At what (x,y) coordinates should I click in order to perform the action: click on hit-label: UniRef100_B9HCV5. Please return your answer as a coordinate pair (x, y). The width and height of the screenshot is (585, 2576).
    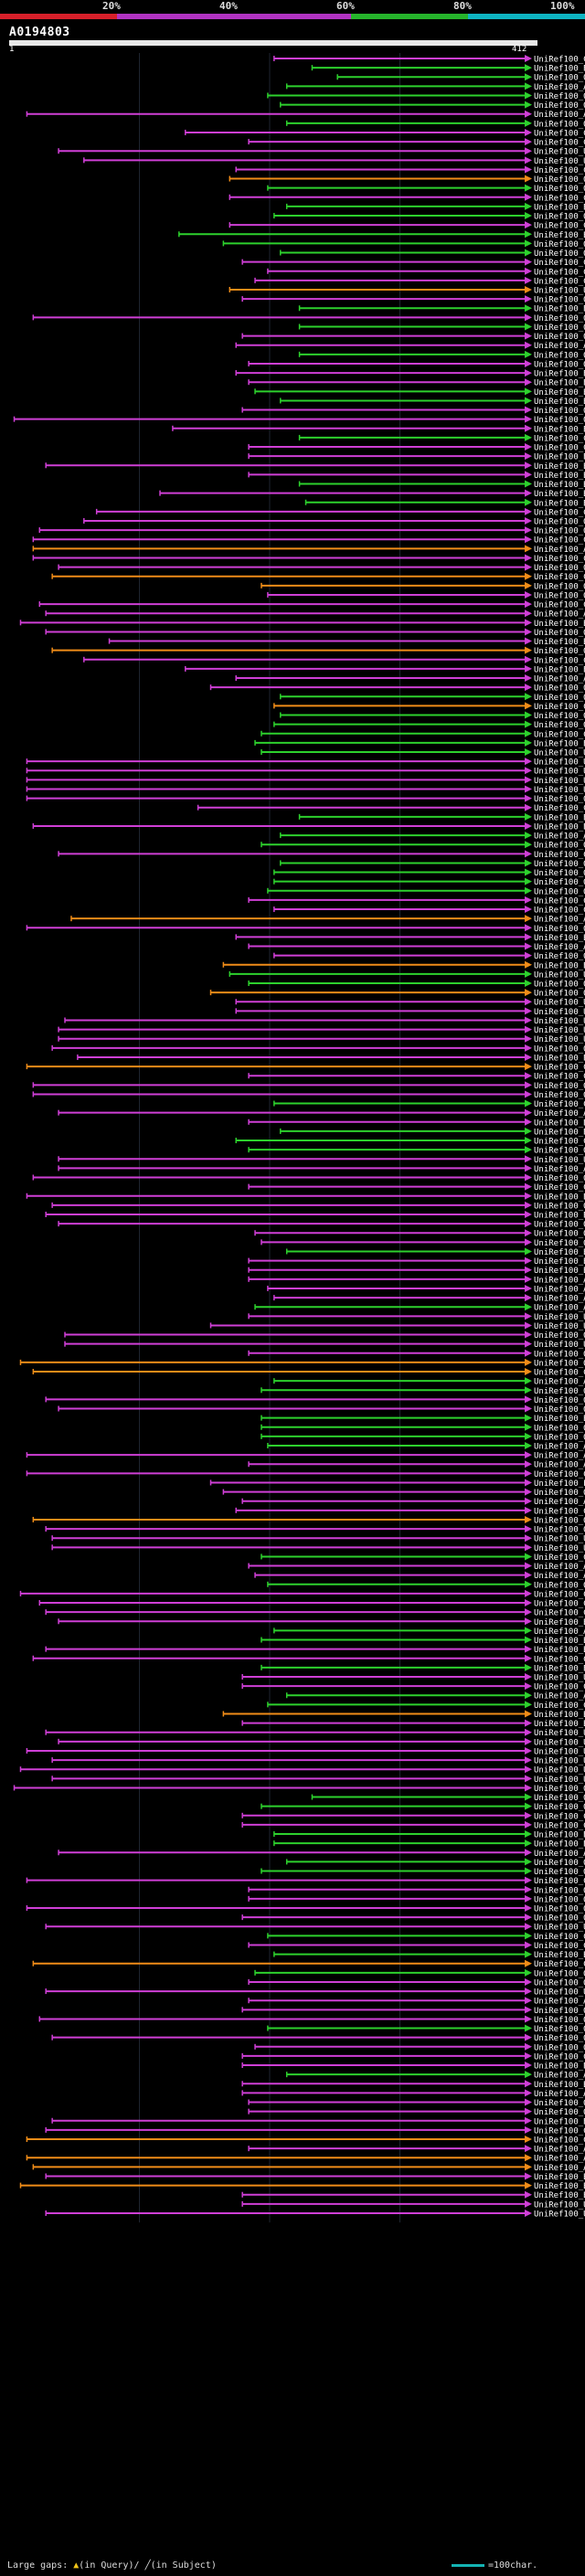
    Looking at the image, I should click on (560, 467).